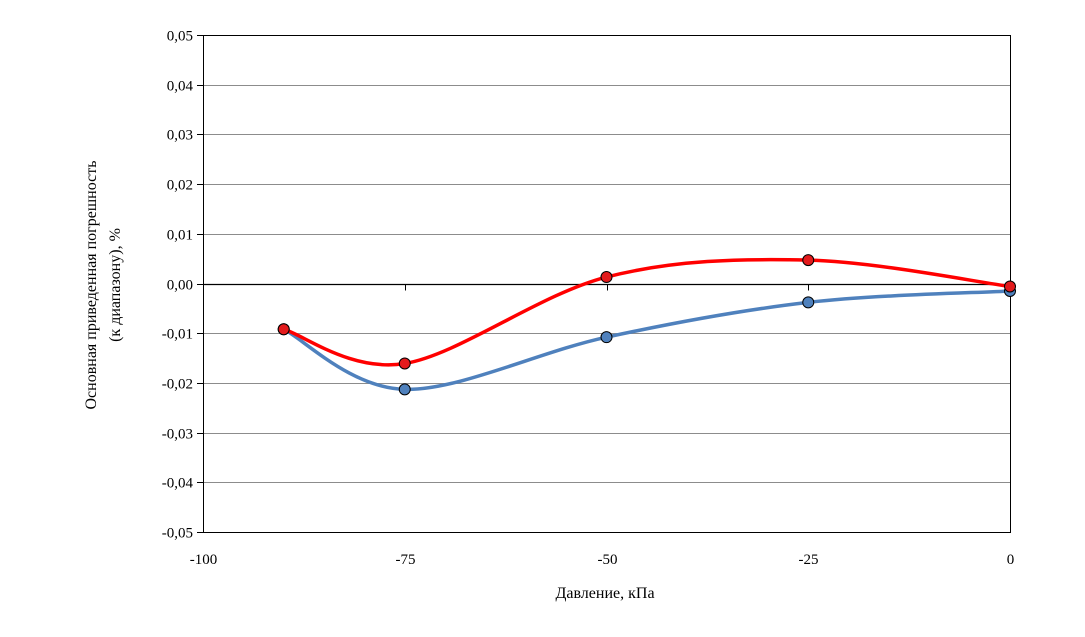 The height and width of the screenshot is (637, 1085). Describe the element at coordinates (180, 136) in the screenshot. I see `y-tick-label: 0,03` at that location.